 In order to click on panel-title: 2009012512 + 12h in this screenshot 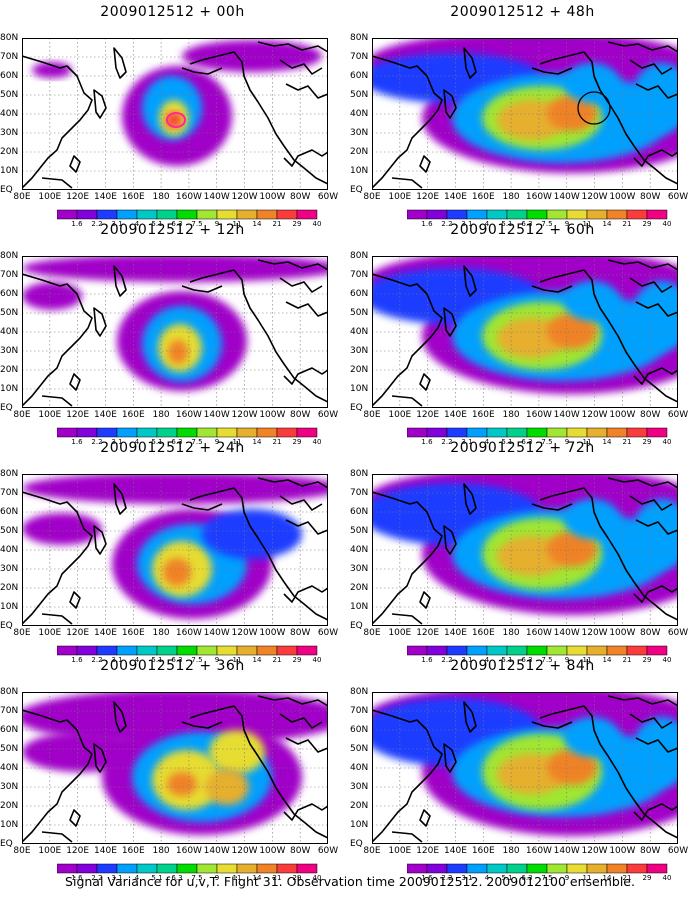, I will do `click(172, 230)`.